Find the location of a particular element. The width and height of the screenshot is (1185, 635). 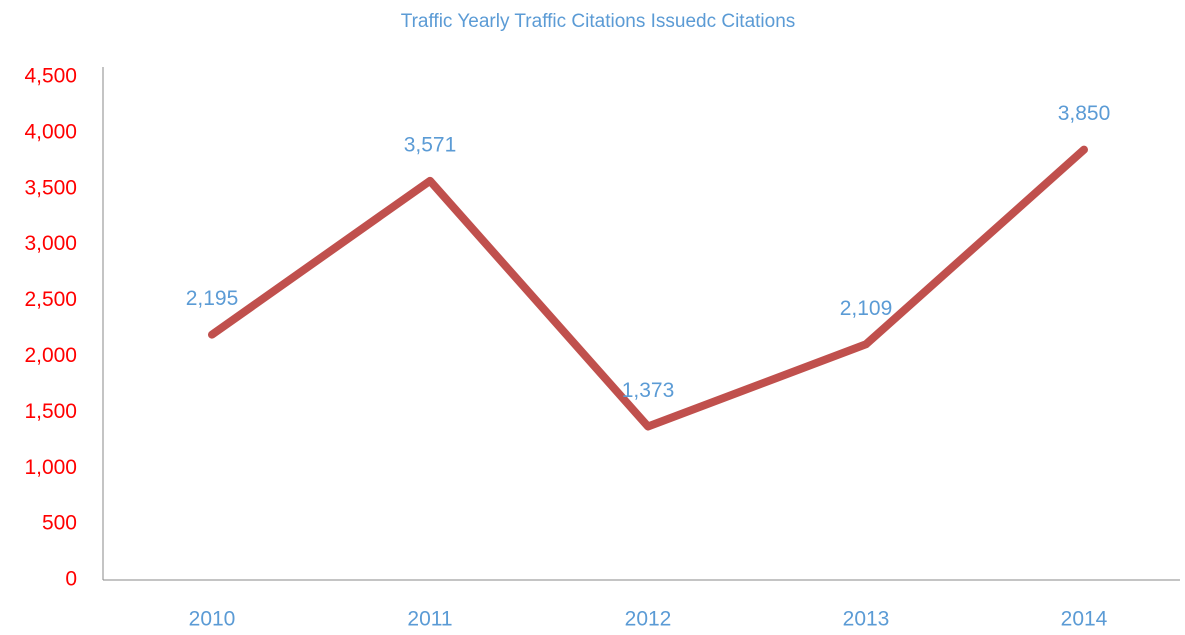

y-tick-label: 2,500 is located at coordinates (50, 299).